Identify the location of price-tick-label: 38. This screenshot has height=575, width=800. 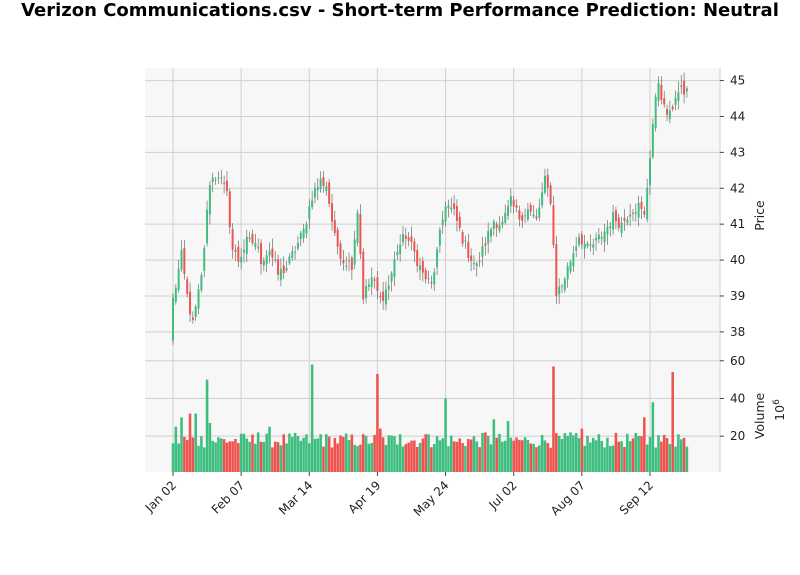
(737, 332).